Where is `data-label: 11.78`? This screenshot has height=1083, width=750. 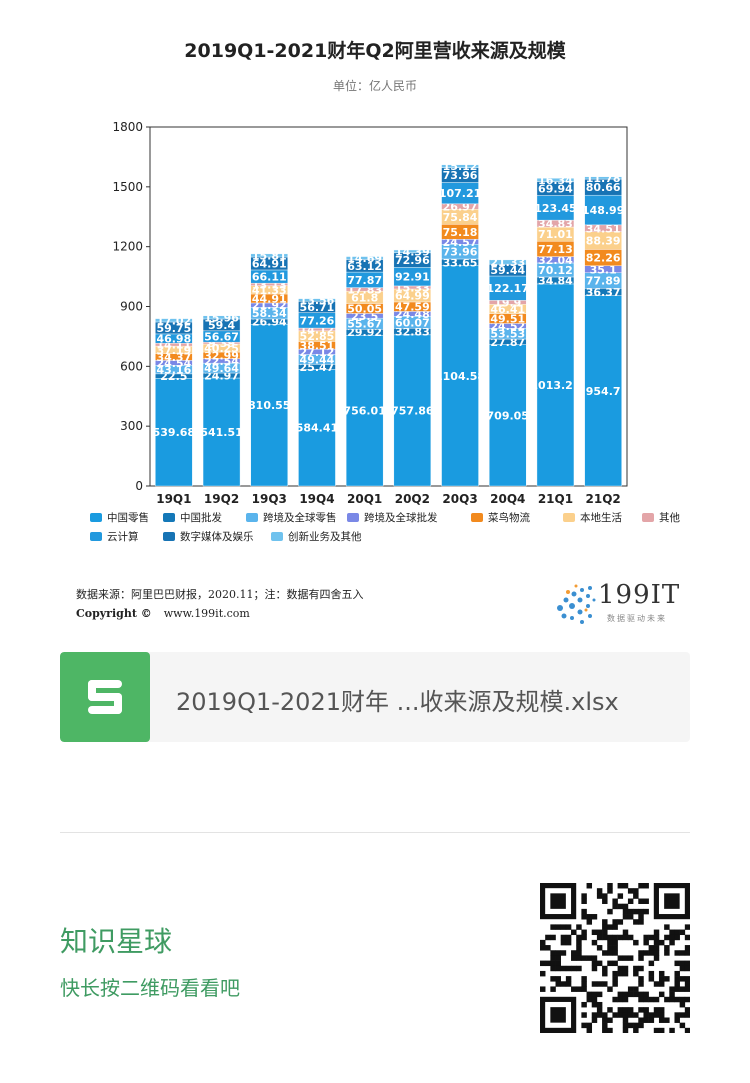
data-label: 11.78 is located at coordinates (603, 178).